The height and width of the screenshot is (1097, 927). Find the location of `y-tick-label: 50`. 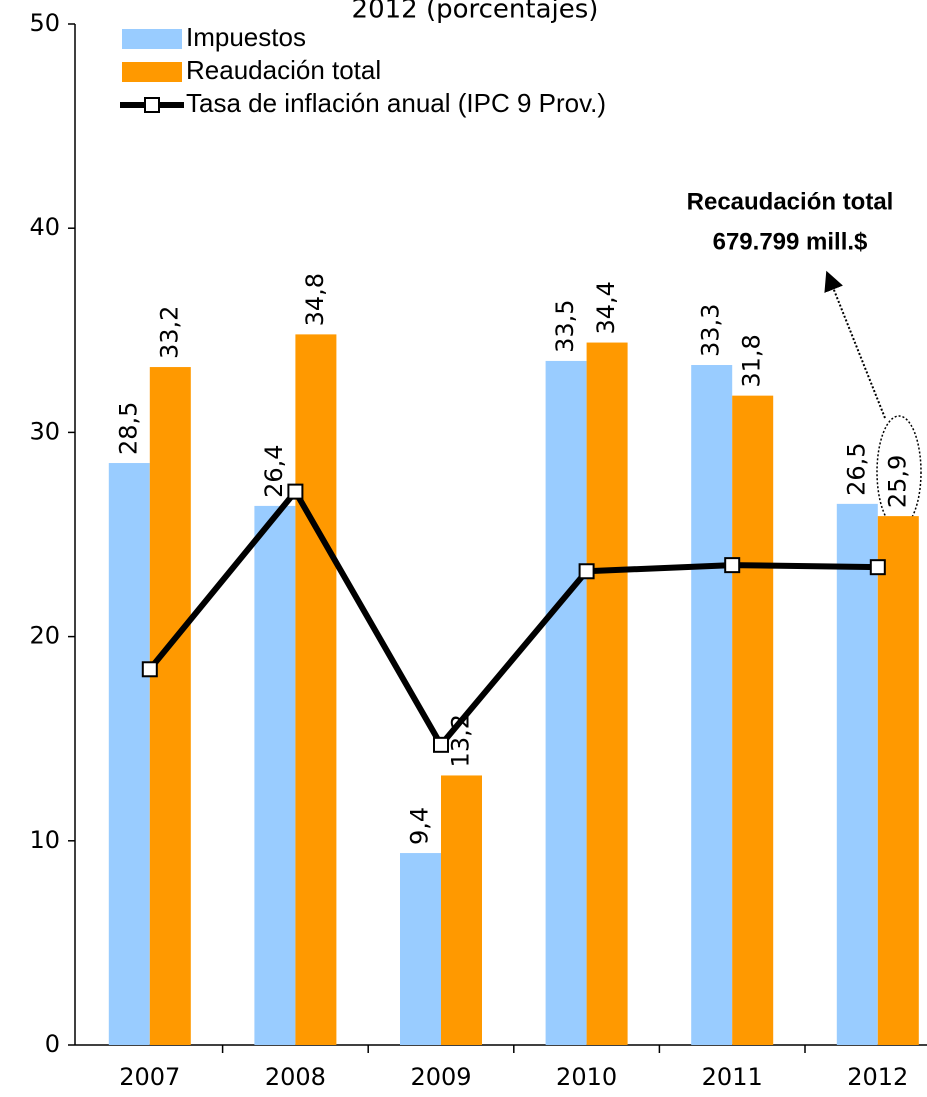

y-tick-label: 50 is located at coordinates (44, 23).